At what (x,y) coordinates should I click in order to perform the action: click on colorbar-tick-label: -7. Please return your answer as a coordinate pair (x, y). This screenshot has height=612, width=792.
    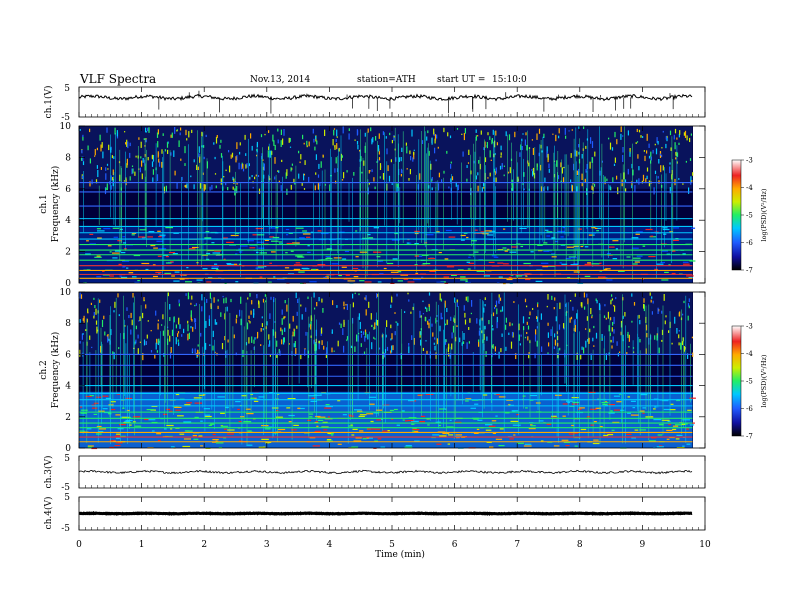
    Looking at the image, I should click on (749, 437).